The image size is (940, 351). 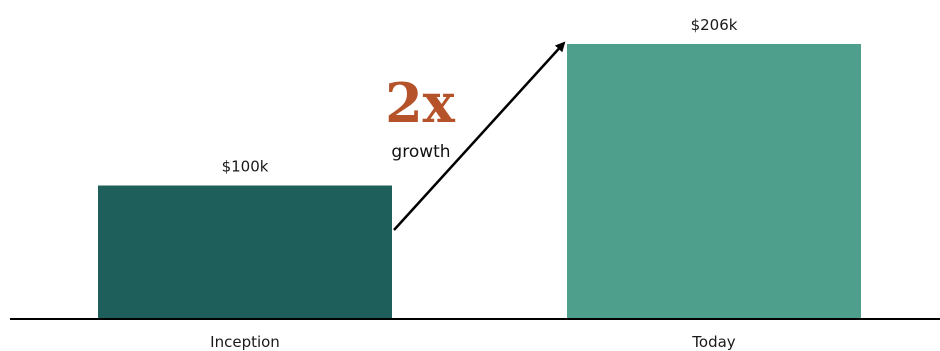 What do you see at coordinates (713, 342) in the screenshot?
I see `category-label-today: Today` at bounding box center [713, 342].